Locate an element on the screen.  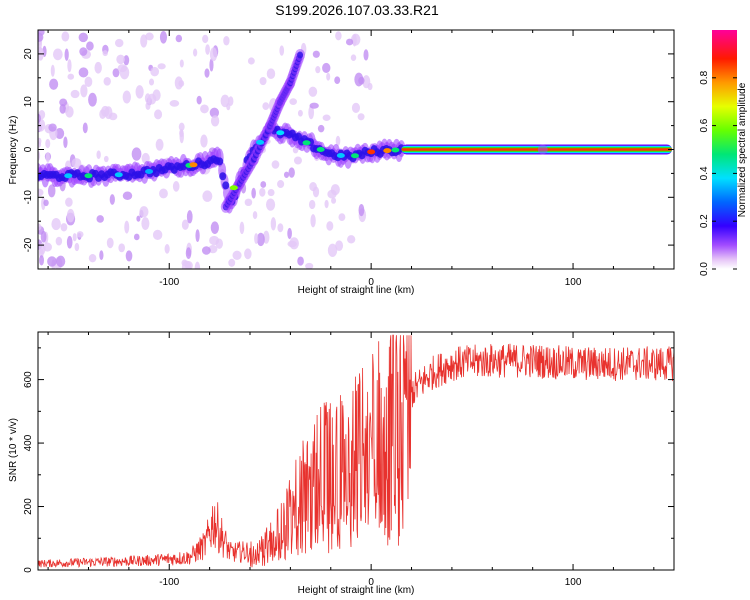
colorbar-tick-label: 0.4 is located at coordinates (704, 173).